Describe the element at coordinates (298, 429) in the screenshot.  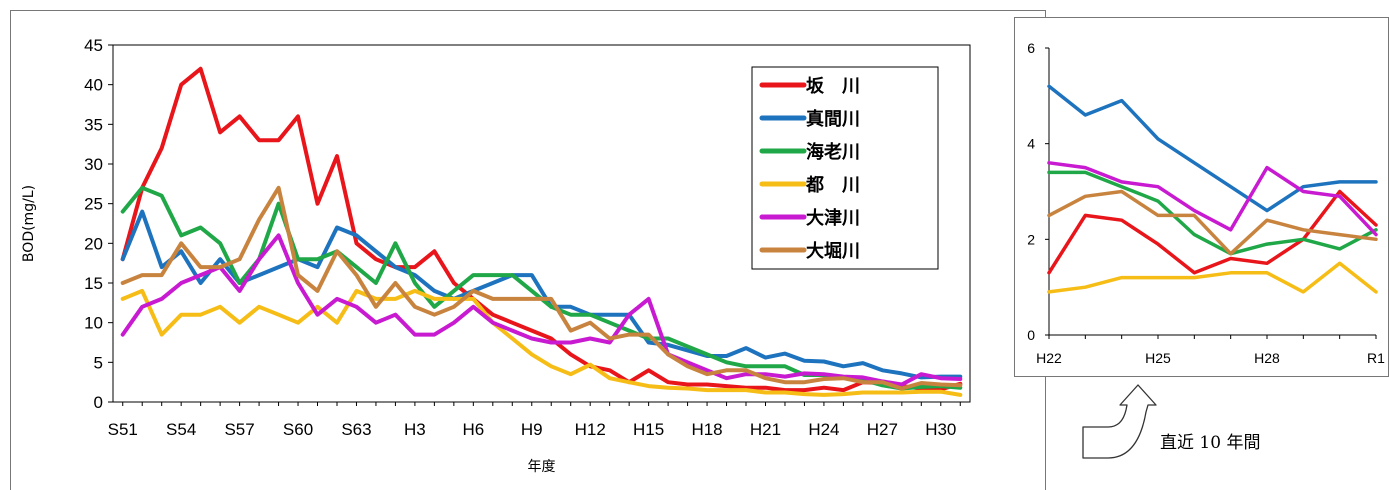
I see `x-tick-label: S60` at that location.